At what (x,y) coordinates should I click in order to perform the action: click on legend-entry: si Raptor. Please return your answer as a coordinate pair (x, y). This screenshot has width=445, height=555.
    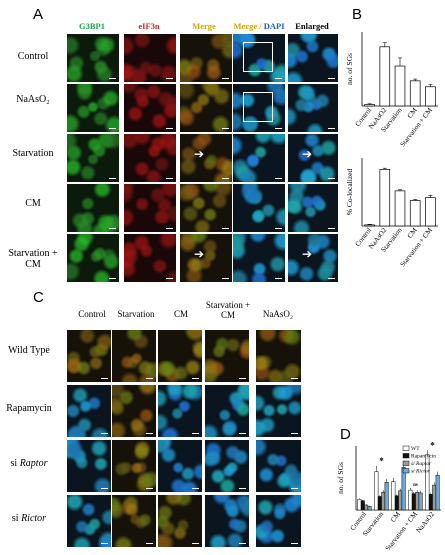
    Looking at the image, I should click on (421, 464).